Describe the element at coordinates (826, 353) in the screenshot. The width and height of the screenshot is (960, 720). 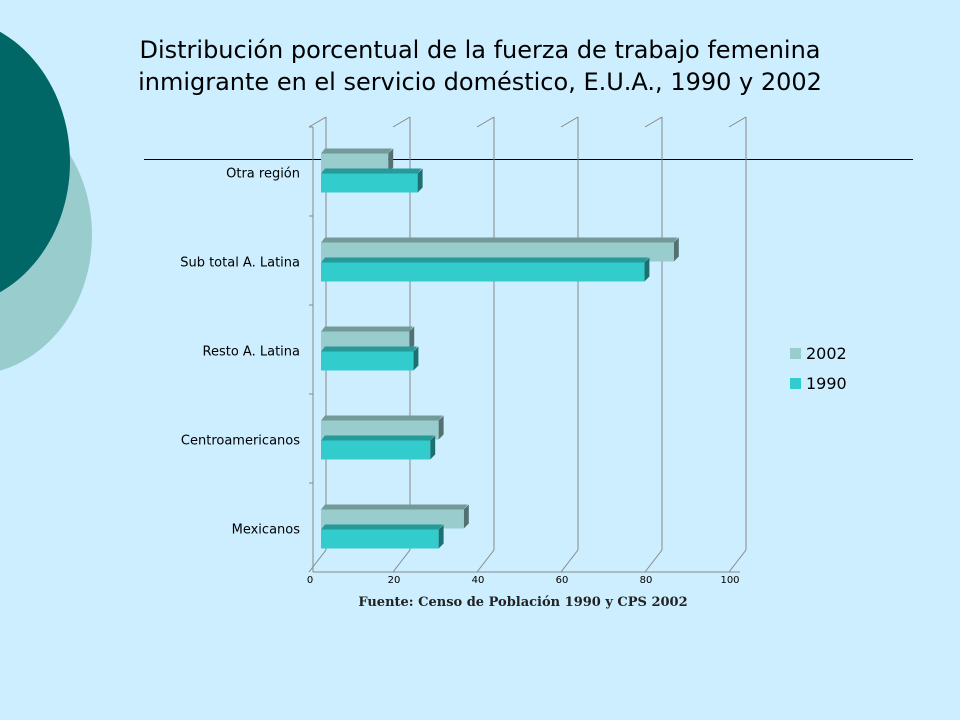
I see `legend-label-2002: 2002` at that location.